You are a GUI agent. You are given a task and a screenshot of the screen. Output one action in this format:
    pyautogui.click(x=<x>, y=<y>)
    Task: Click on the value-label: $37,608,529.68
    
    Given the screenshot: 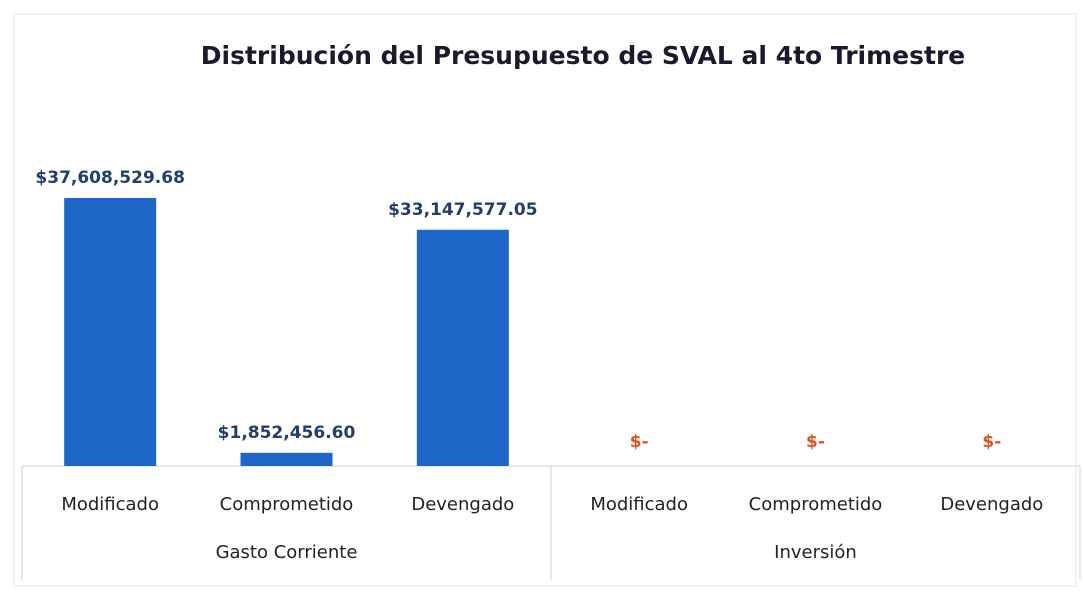 What is the action you would take?
    pyautogui.click(x=110, y=178)
    